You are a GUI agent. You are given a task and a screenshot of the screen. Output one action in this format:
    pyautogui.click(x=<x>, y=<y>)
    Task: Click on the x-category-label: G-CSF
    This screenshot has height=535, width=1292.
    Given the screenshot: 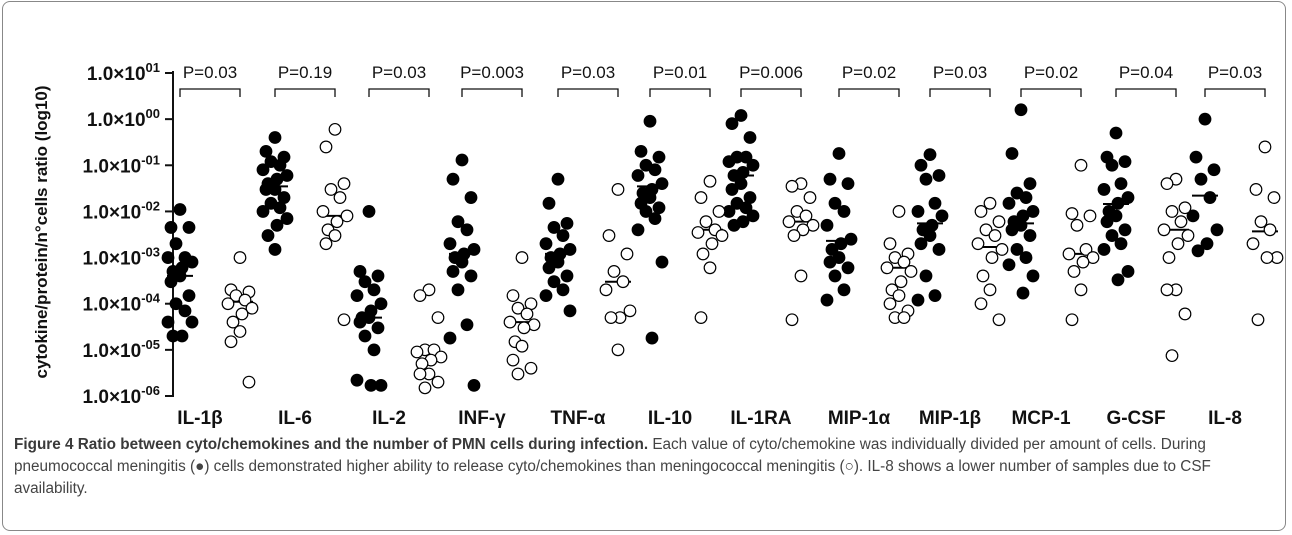 What is the action you would take?
    pyautogui.click(x=1135, y=418)
    